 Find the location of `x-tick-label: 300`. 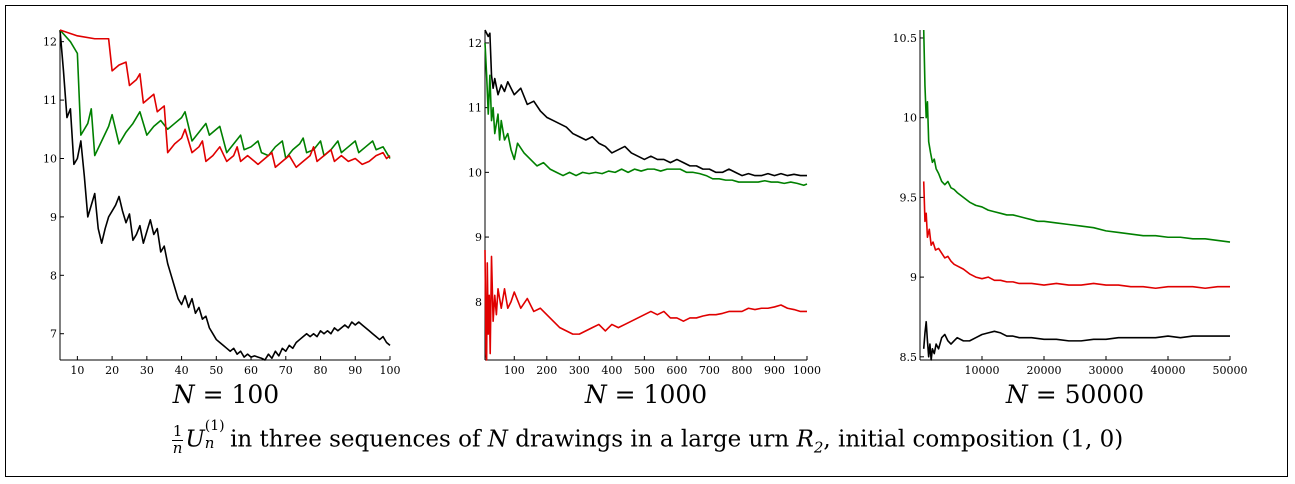

x-tick-label: 300 is located at coordinates (579, 370).